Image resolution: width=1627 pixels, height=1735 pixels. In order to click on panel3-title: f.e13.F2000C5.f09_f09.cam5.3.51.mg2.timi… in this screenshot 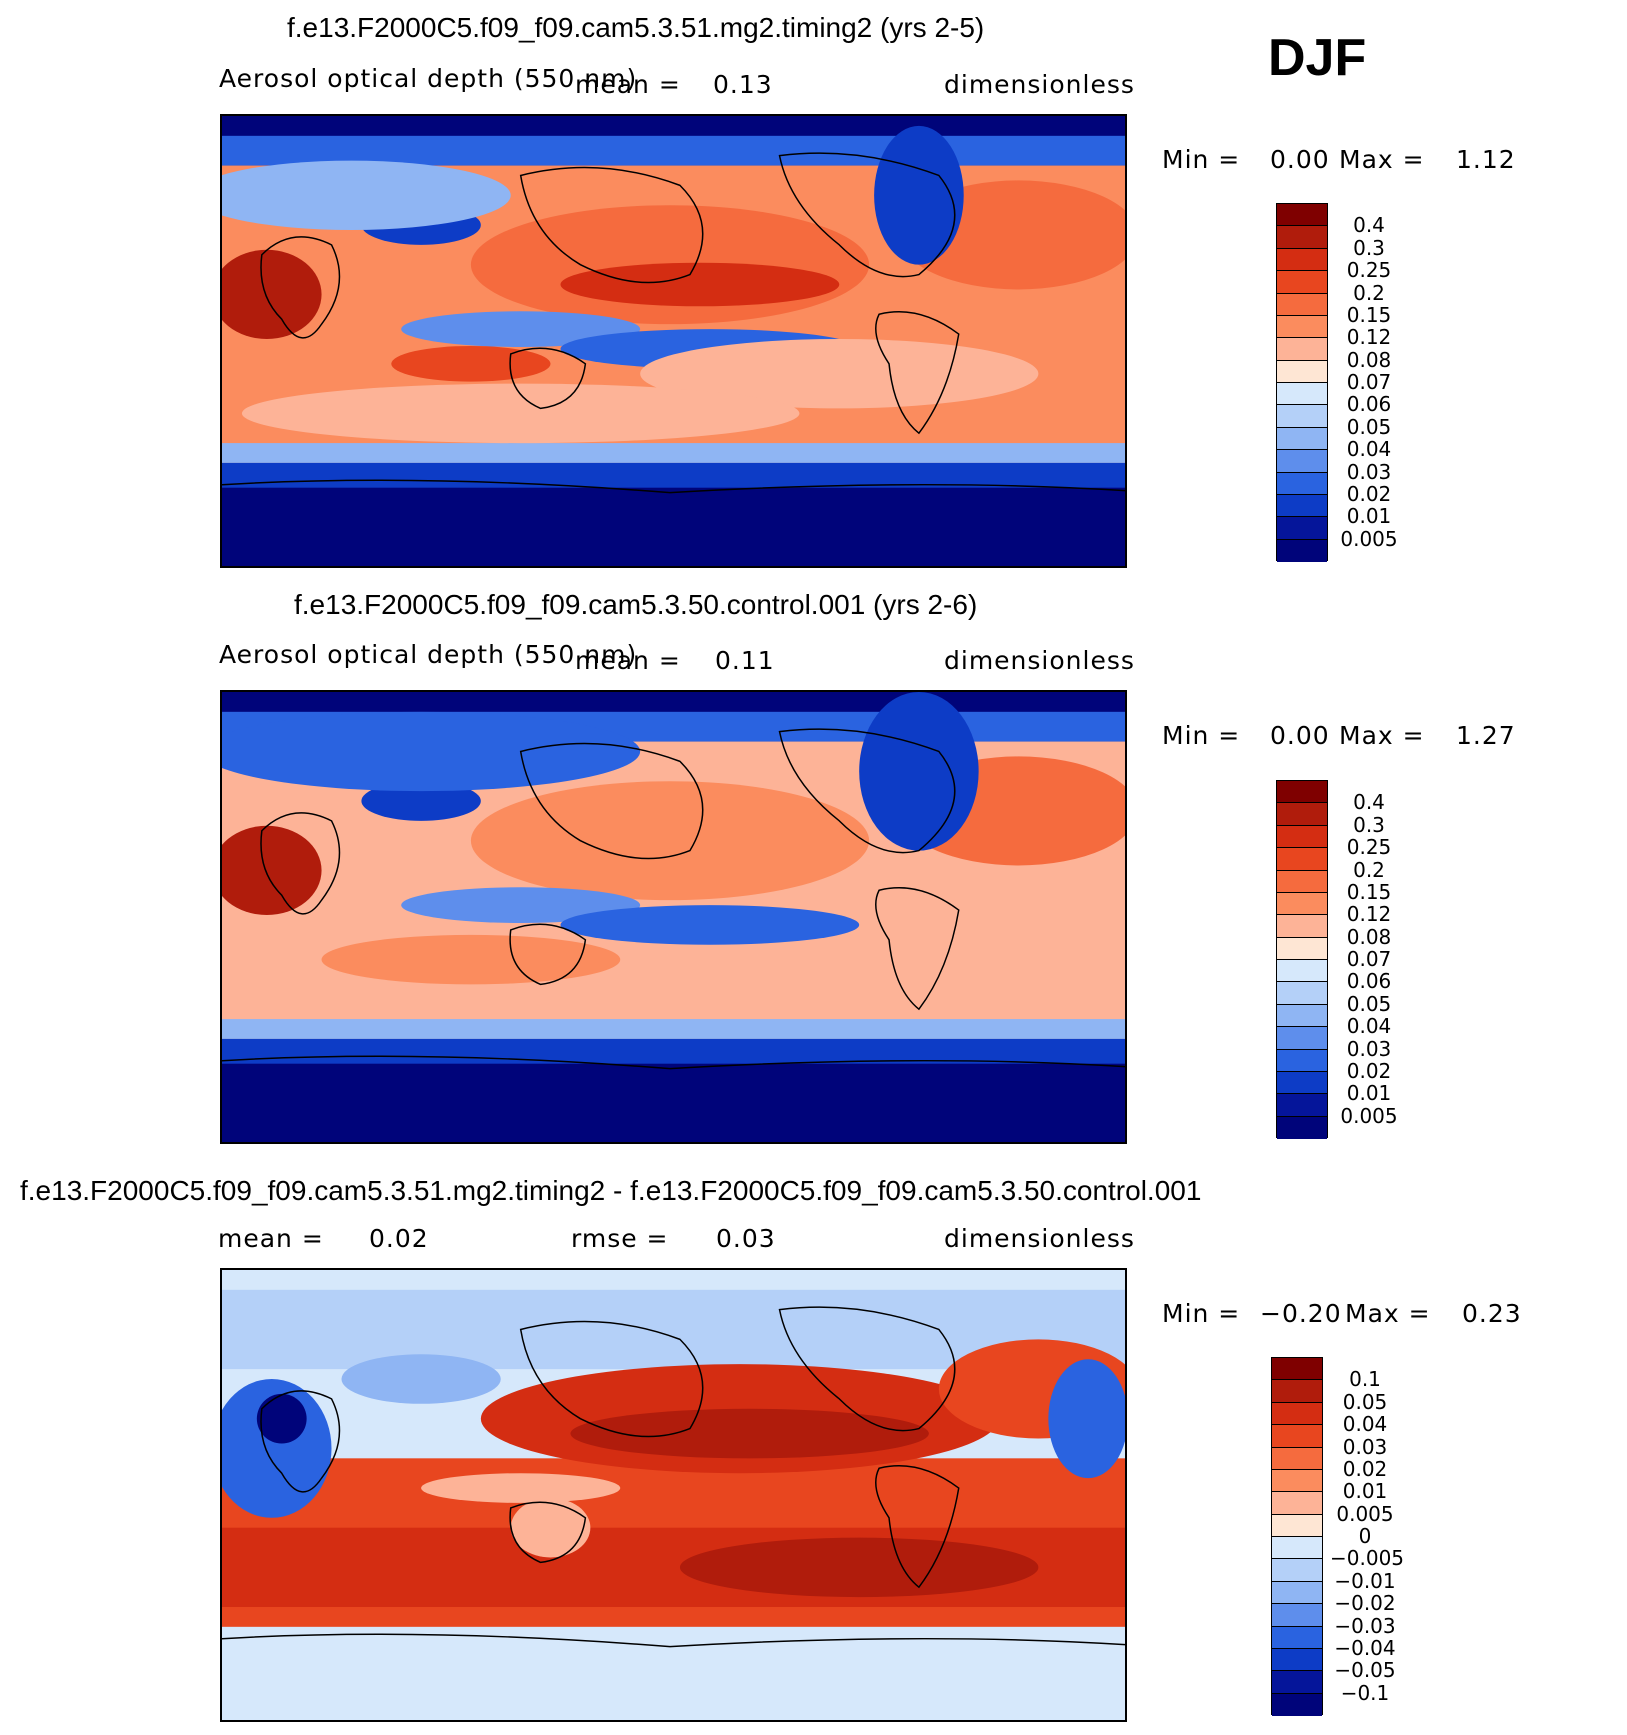, I will do `click(611, 1190)`.